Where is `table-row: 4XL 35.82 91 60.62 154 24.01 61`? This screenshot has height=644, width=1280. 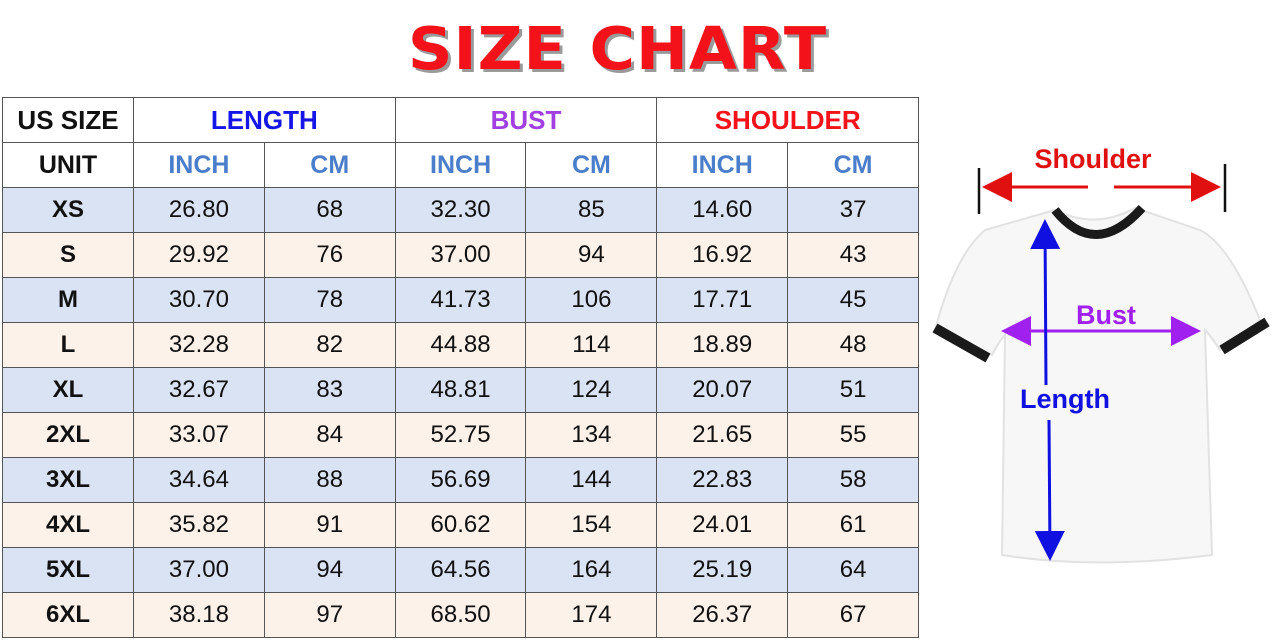 table-row: 4XL 35.82 91 60.62 154 24.01 61 is located at coordinates (460, 525).